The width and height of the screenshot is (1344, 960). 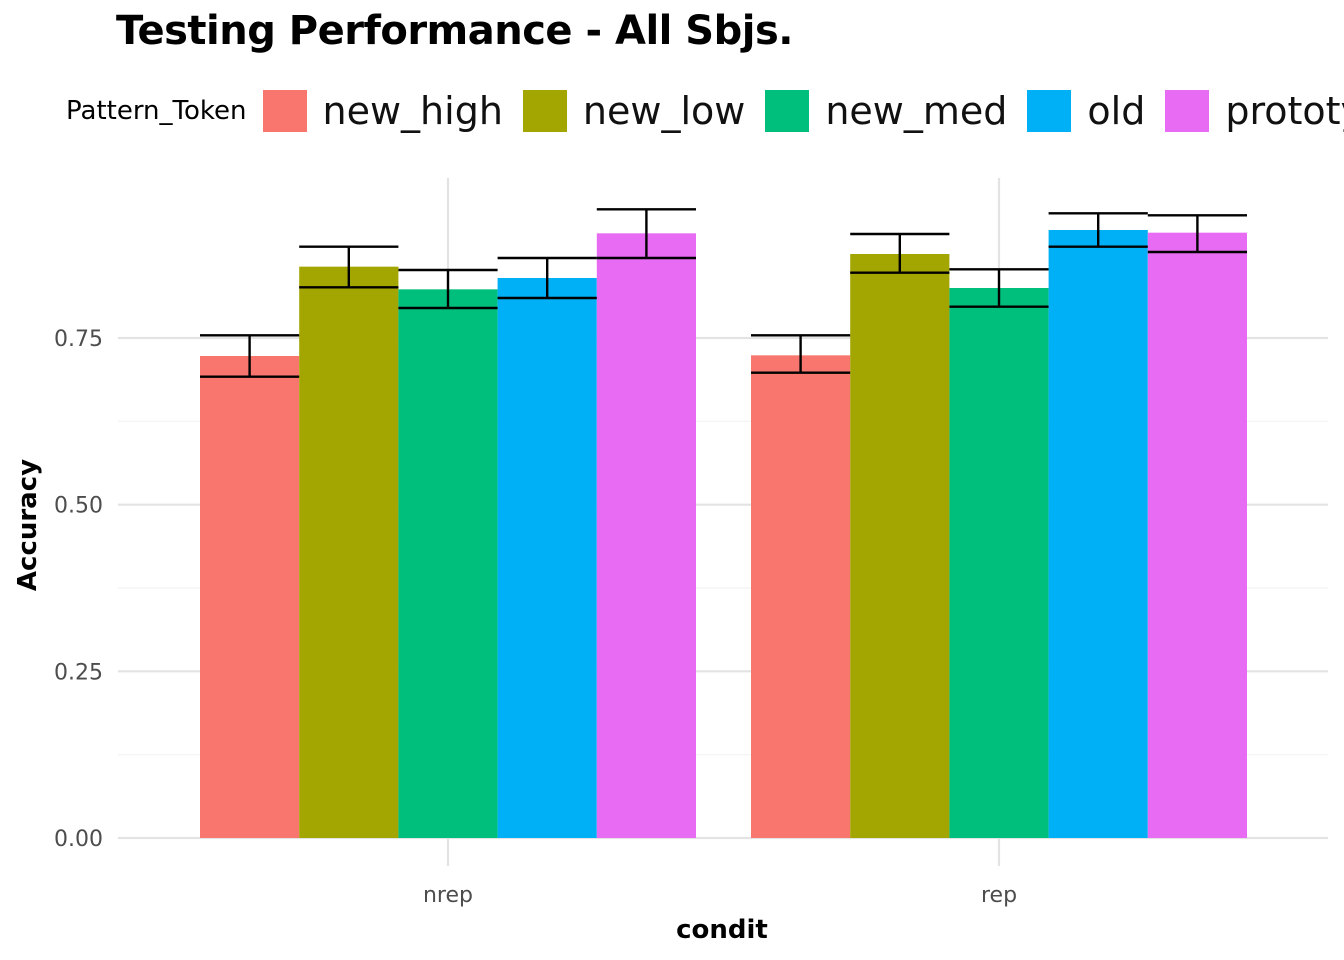 What do you see at coordinates (646, 536) in the screenshot?
I see `bar-prototype-nrep` at bounding box center [646, 536].